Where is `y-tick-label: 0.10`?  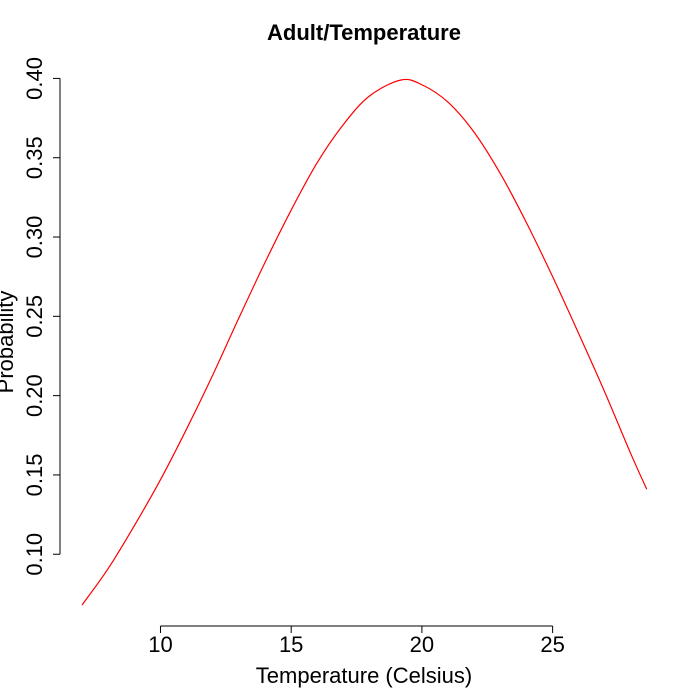 y-tick-label: 0.10 is located at coordinates (34, 554).